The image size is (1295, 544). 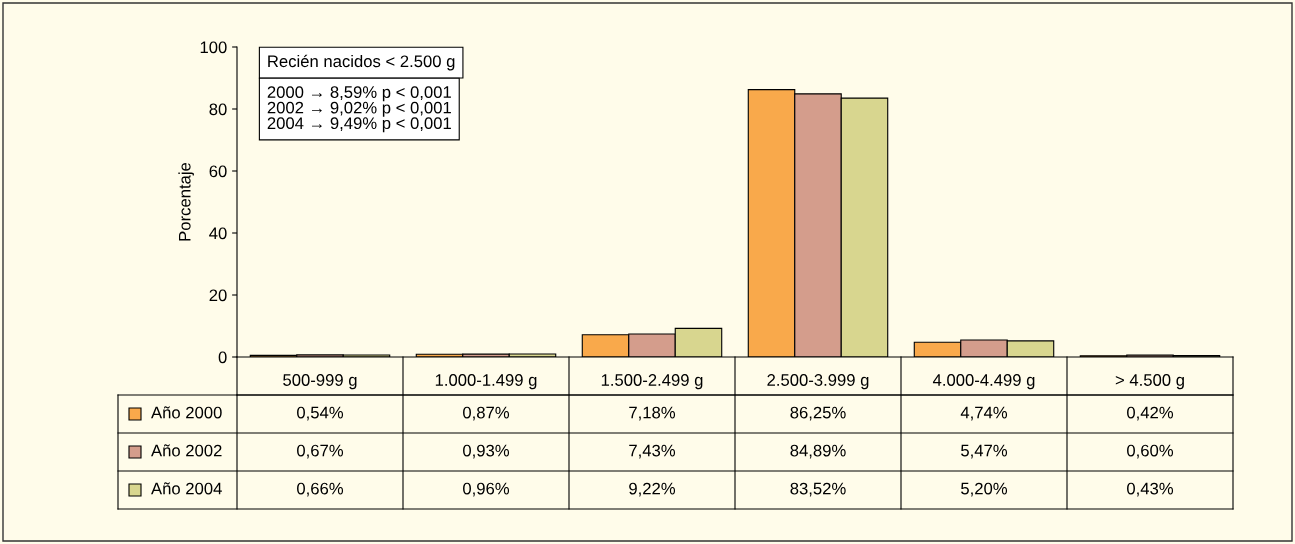 What do you see at coordinates (984, 413) in the screenshot?
I see `data-label: 4,74%` at bounding box center [984, 413].